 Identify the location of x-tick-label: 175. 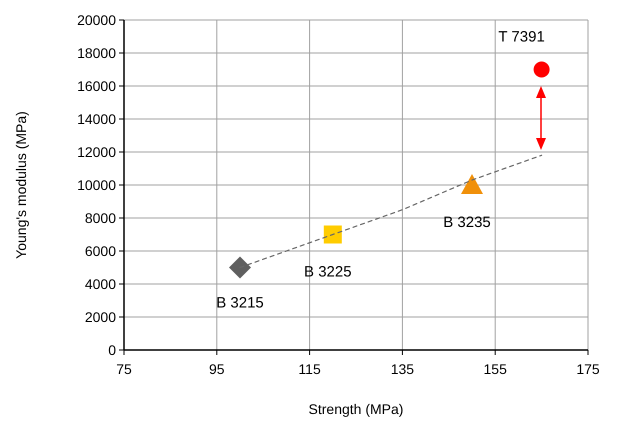
(588, 369).